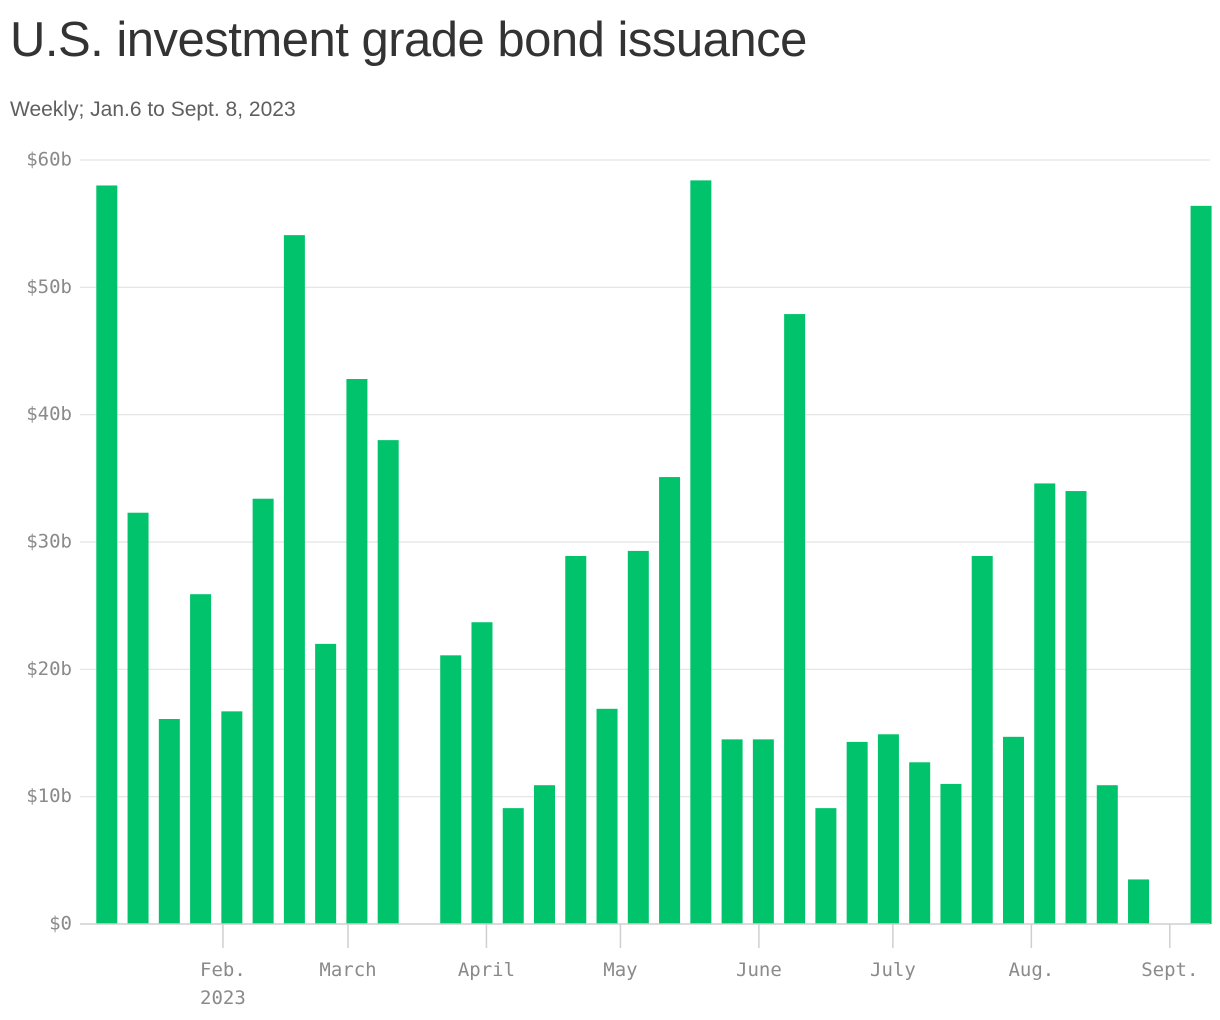 The height and width of the screenshot is (1020, 1220). What do you see at coordinates (893, 970) in the screenshot?
I see `x-tick-label: July` at bounding box center [893, 970].